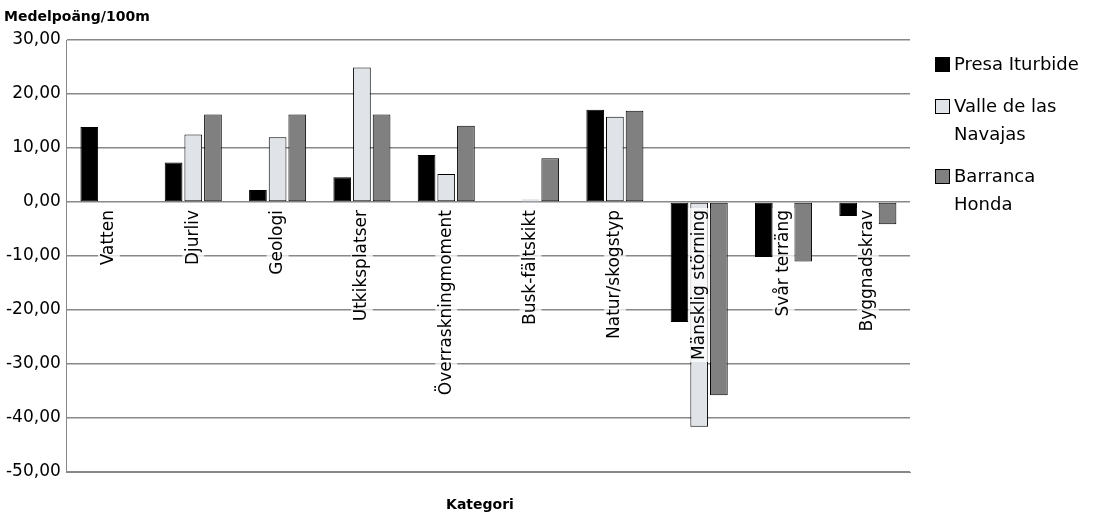  I want to click on y-tick-label: -50,00, so click(33, 470).